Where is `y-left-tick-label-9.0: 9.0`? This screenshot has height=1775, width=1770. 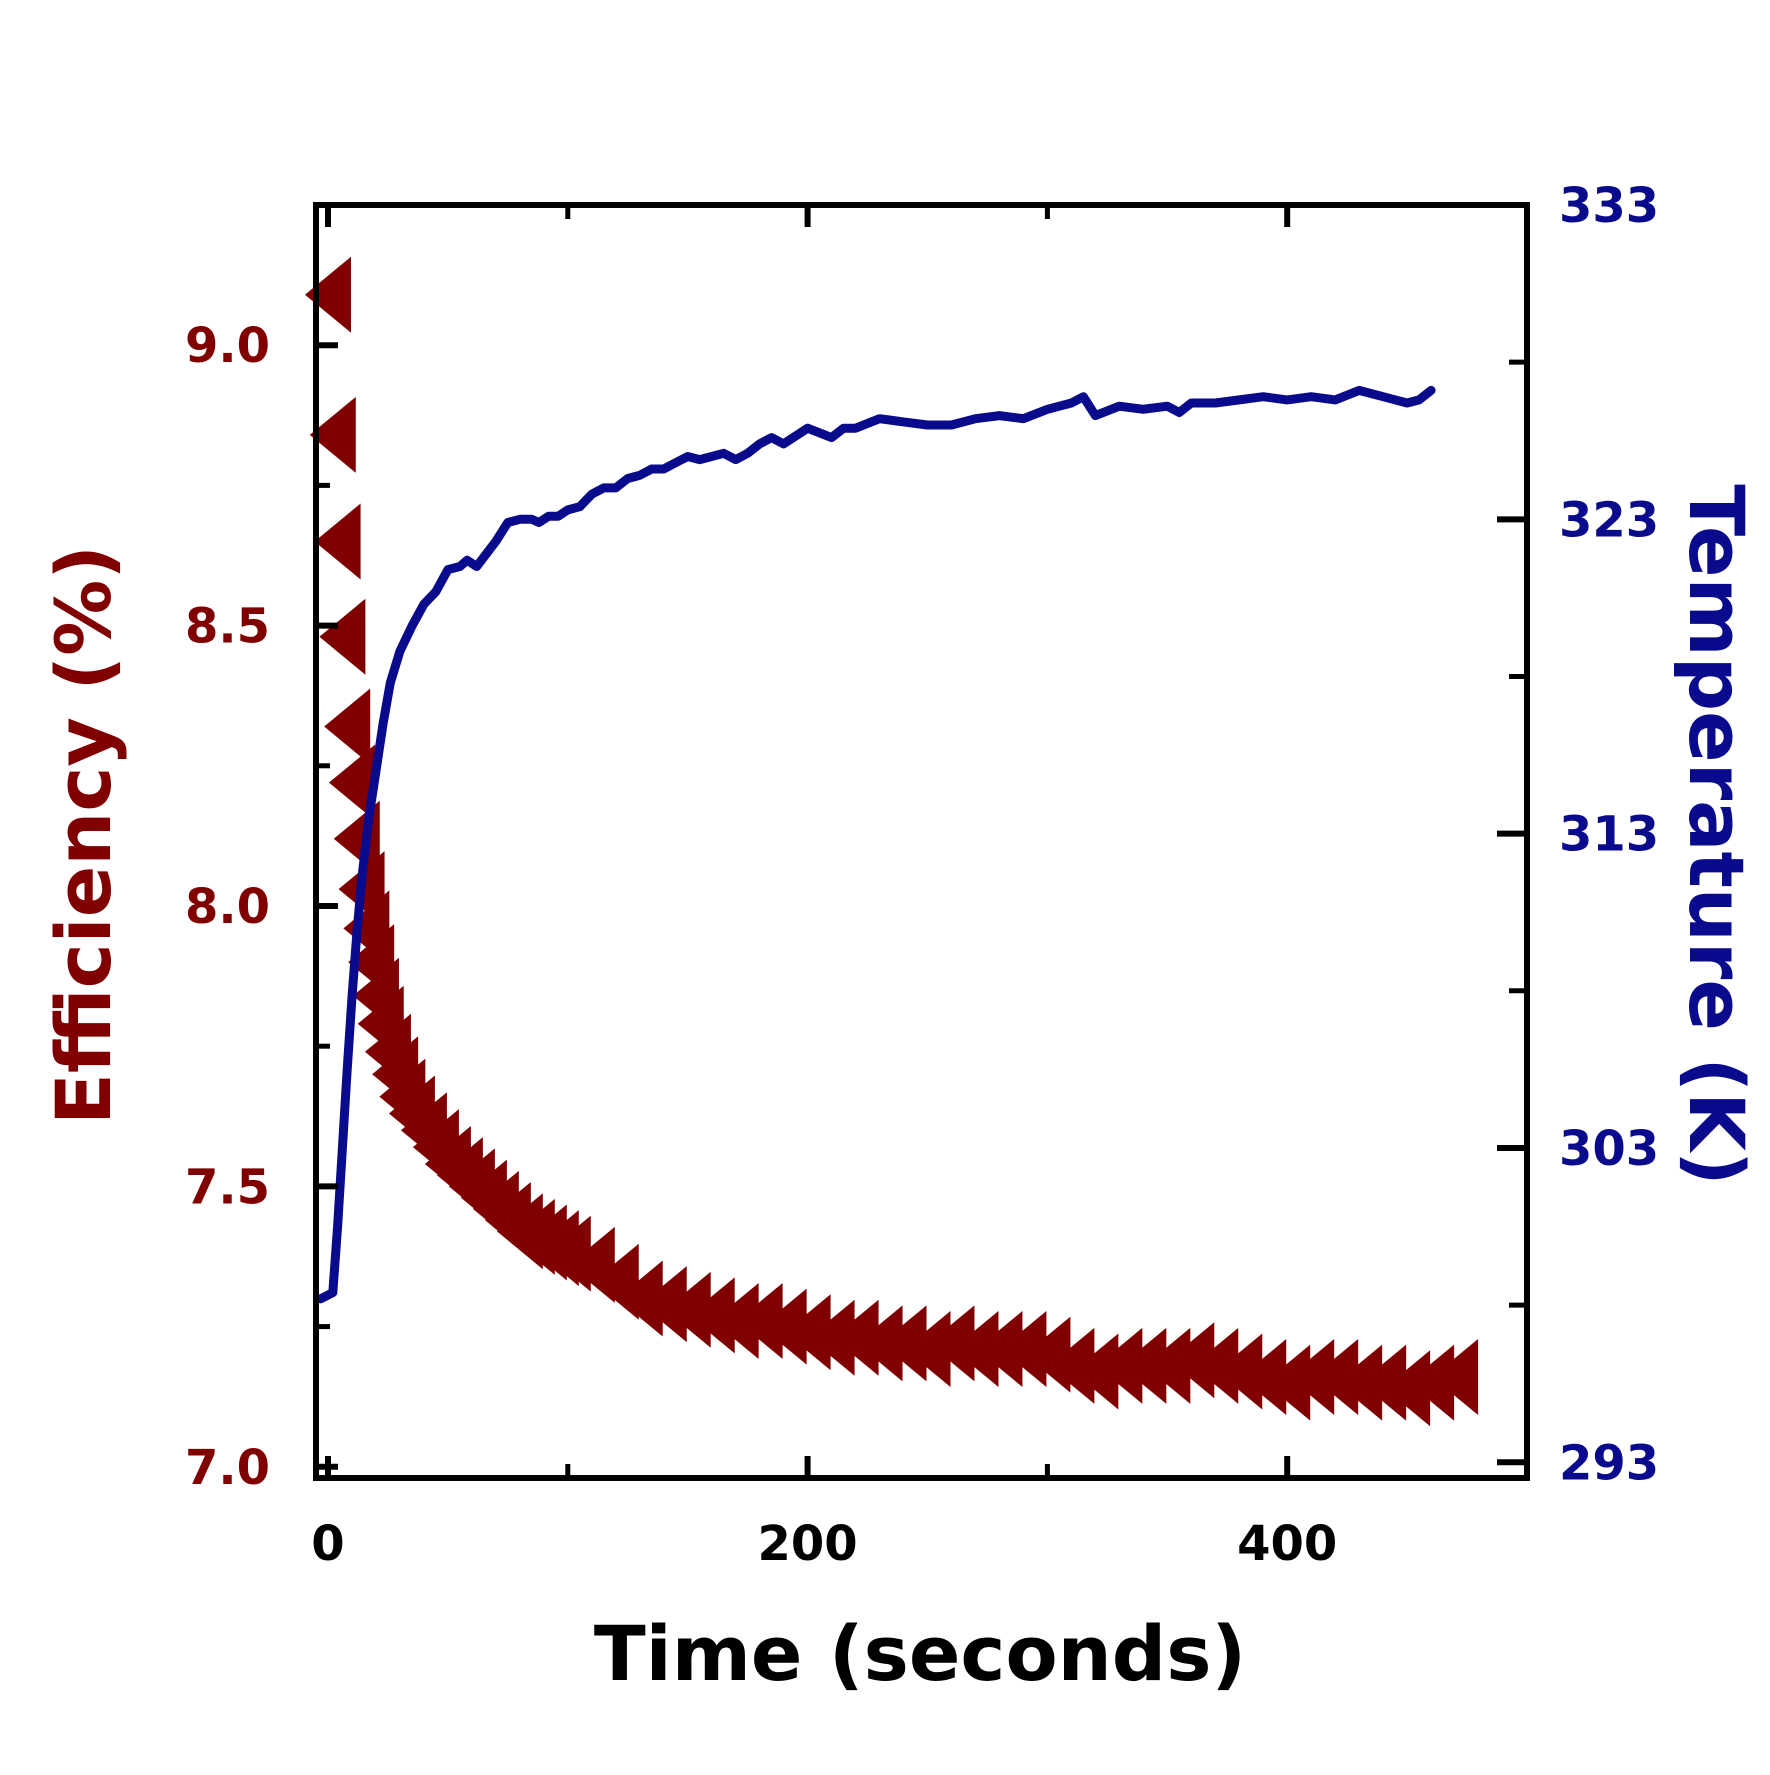 y-left-tick-label-9.0: 9.0 is located at coordinates (227, 346).